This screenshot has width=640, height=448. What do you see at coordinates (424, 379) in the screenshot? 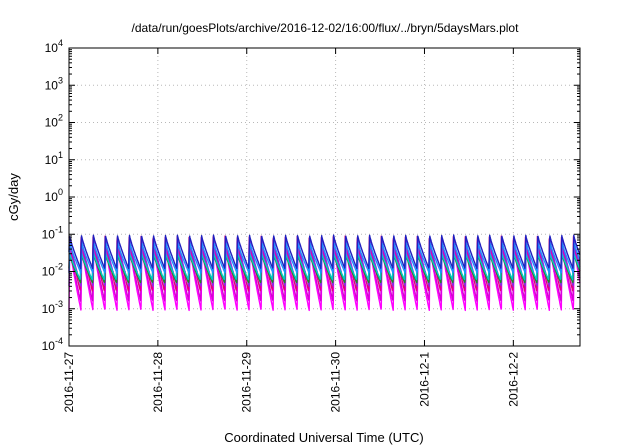
I see `x-tick-label: 2016-12-1` at bounding box center [424, 379].